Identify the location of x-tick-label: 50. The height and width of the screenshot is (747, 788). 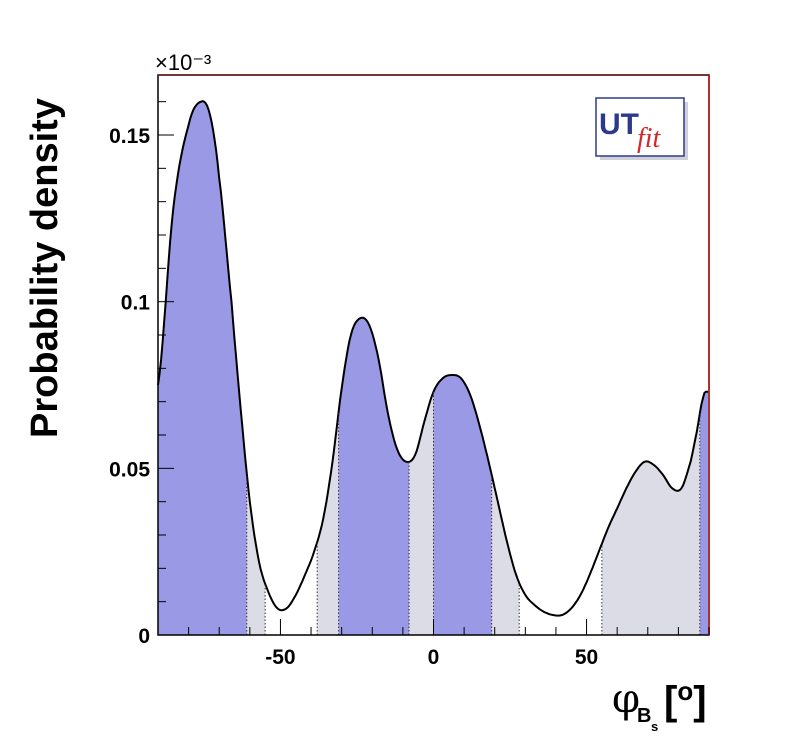
(586, 657).